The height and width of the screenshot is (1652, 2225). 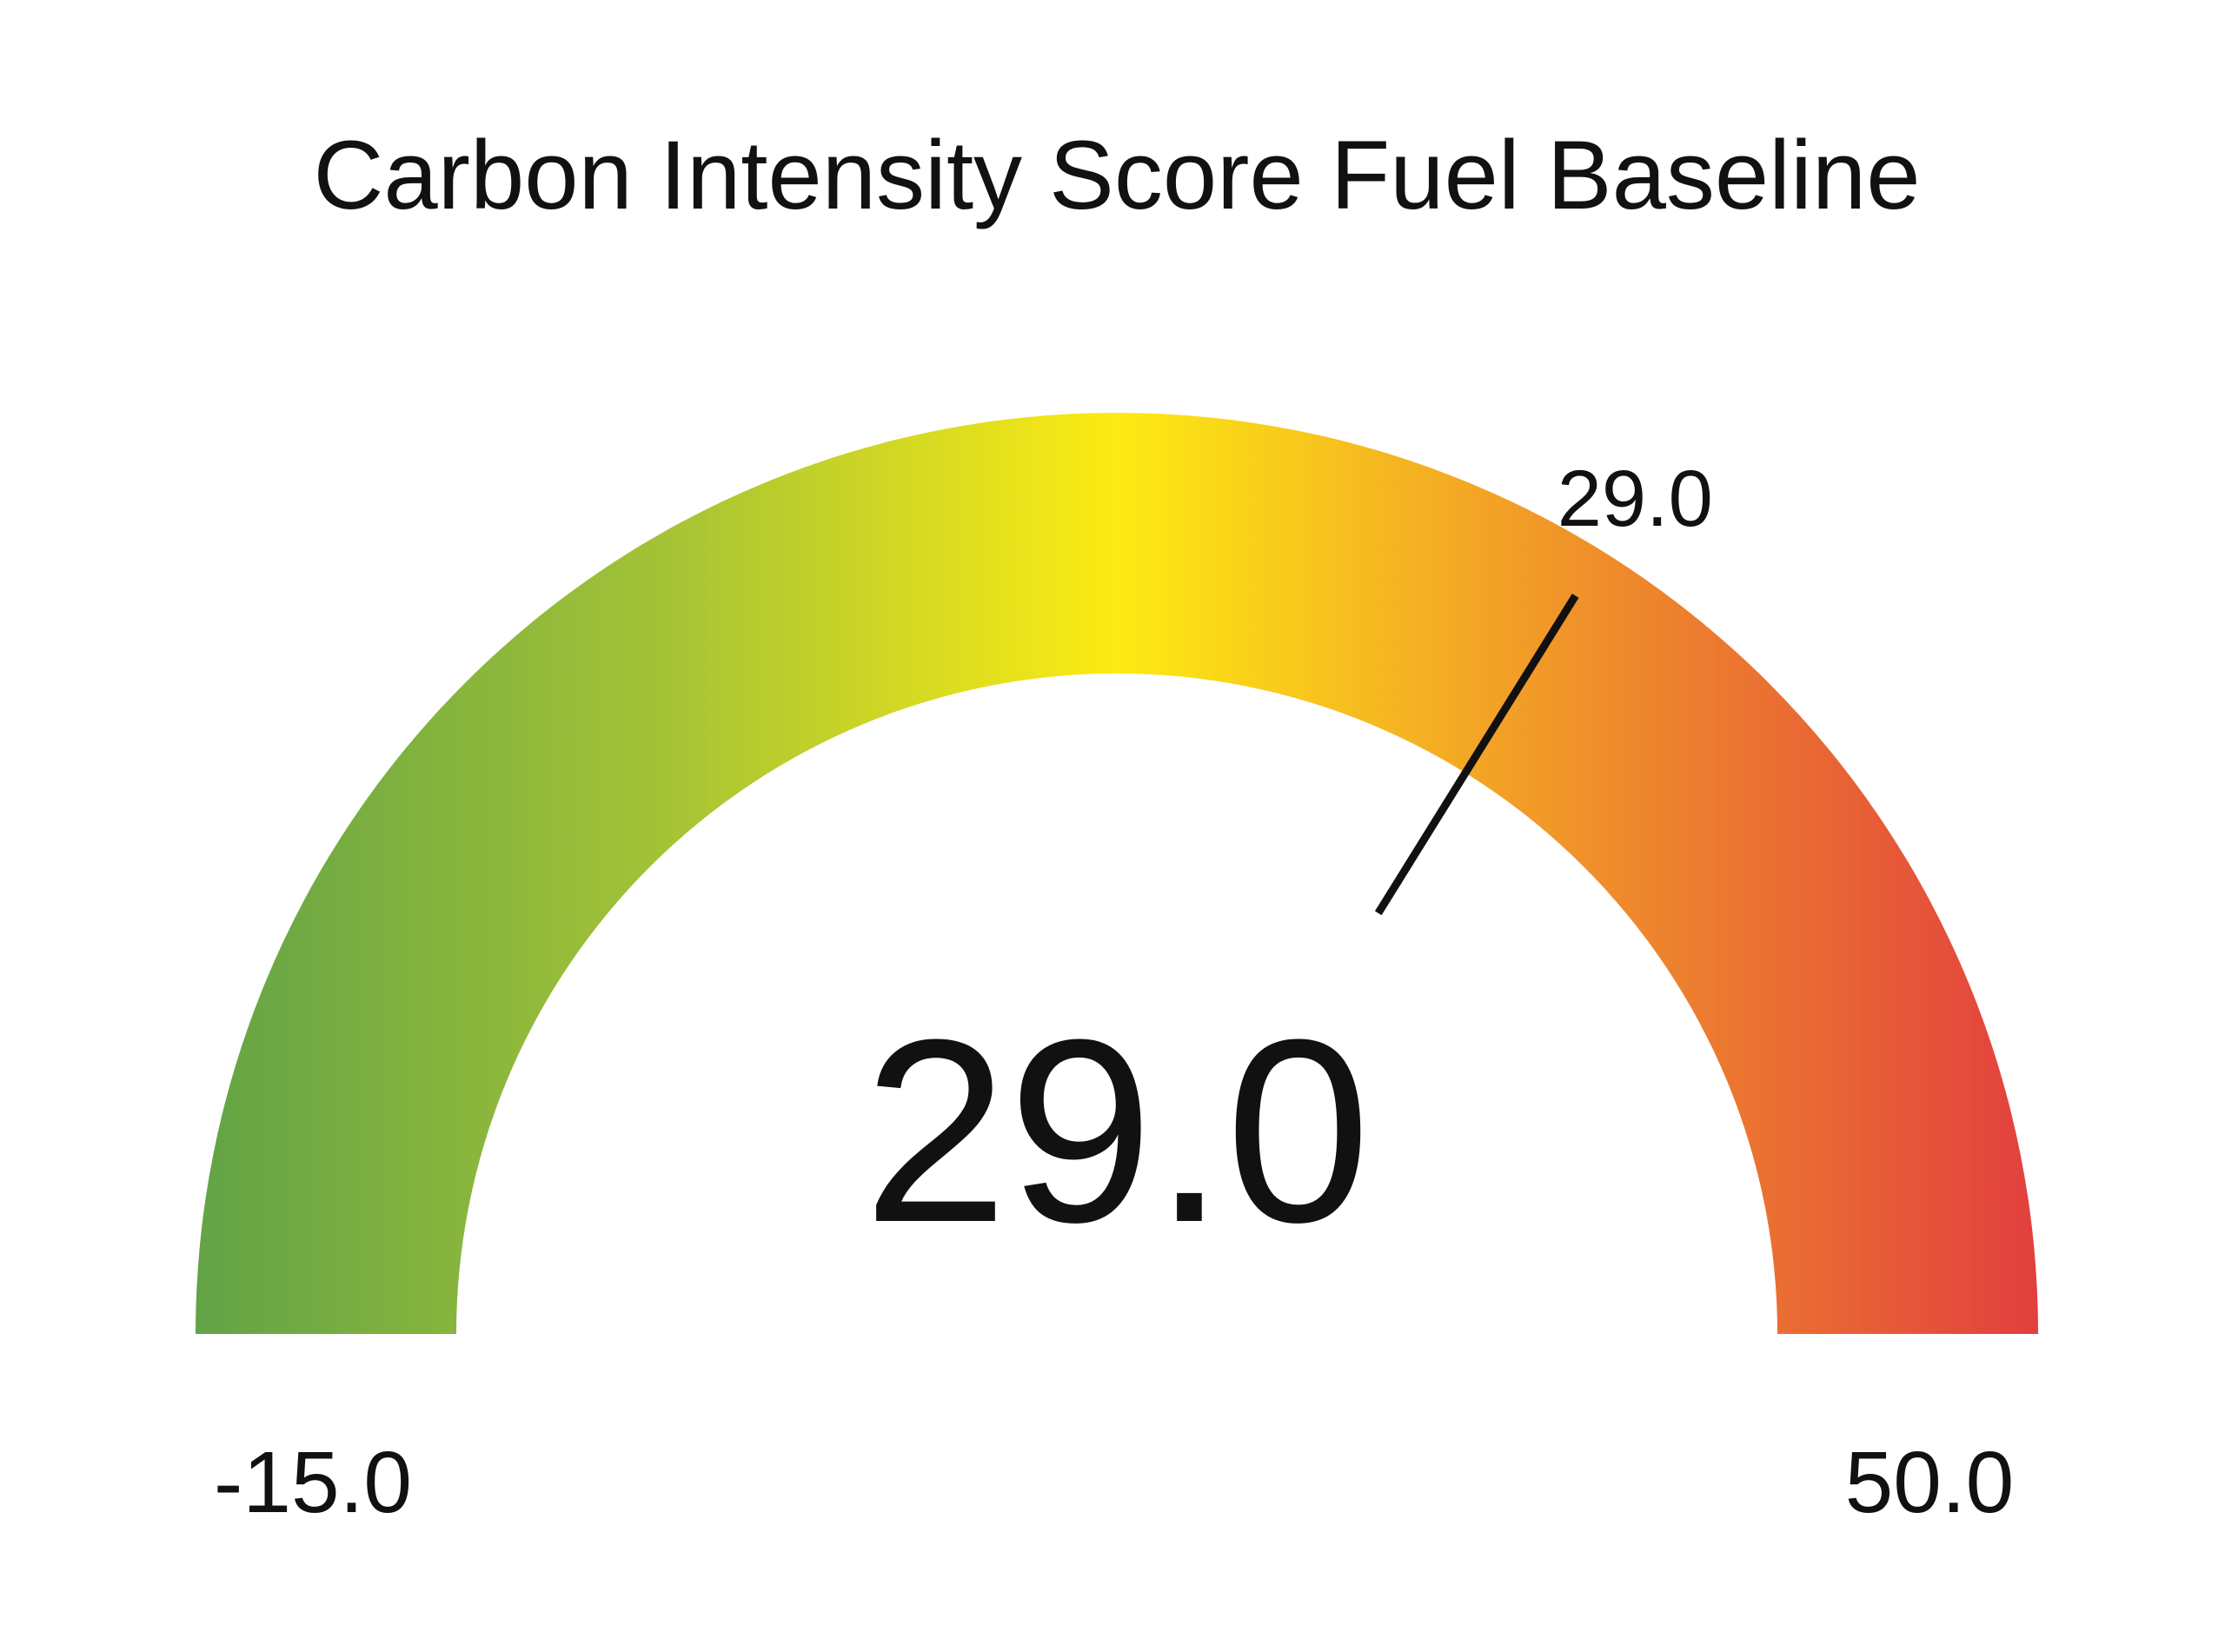 I want to click on chart-title: Carbon Intensity Score Fuel Baseline, so click(x=1117, y=175).